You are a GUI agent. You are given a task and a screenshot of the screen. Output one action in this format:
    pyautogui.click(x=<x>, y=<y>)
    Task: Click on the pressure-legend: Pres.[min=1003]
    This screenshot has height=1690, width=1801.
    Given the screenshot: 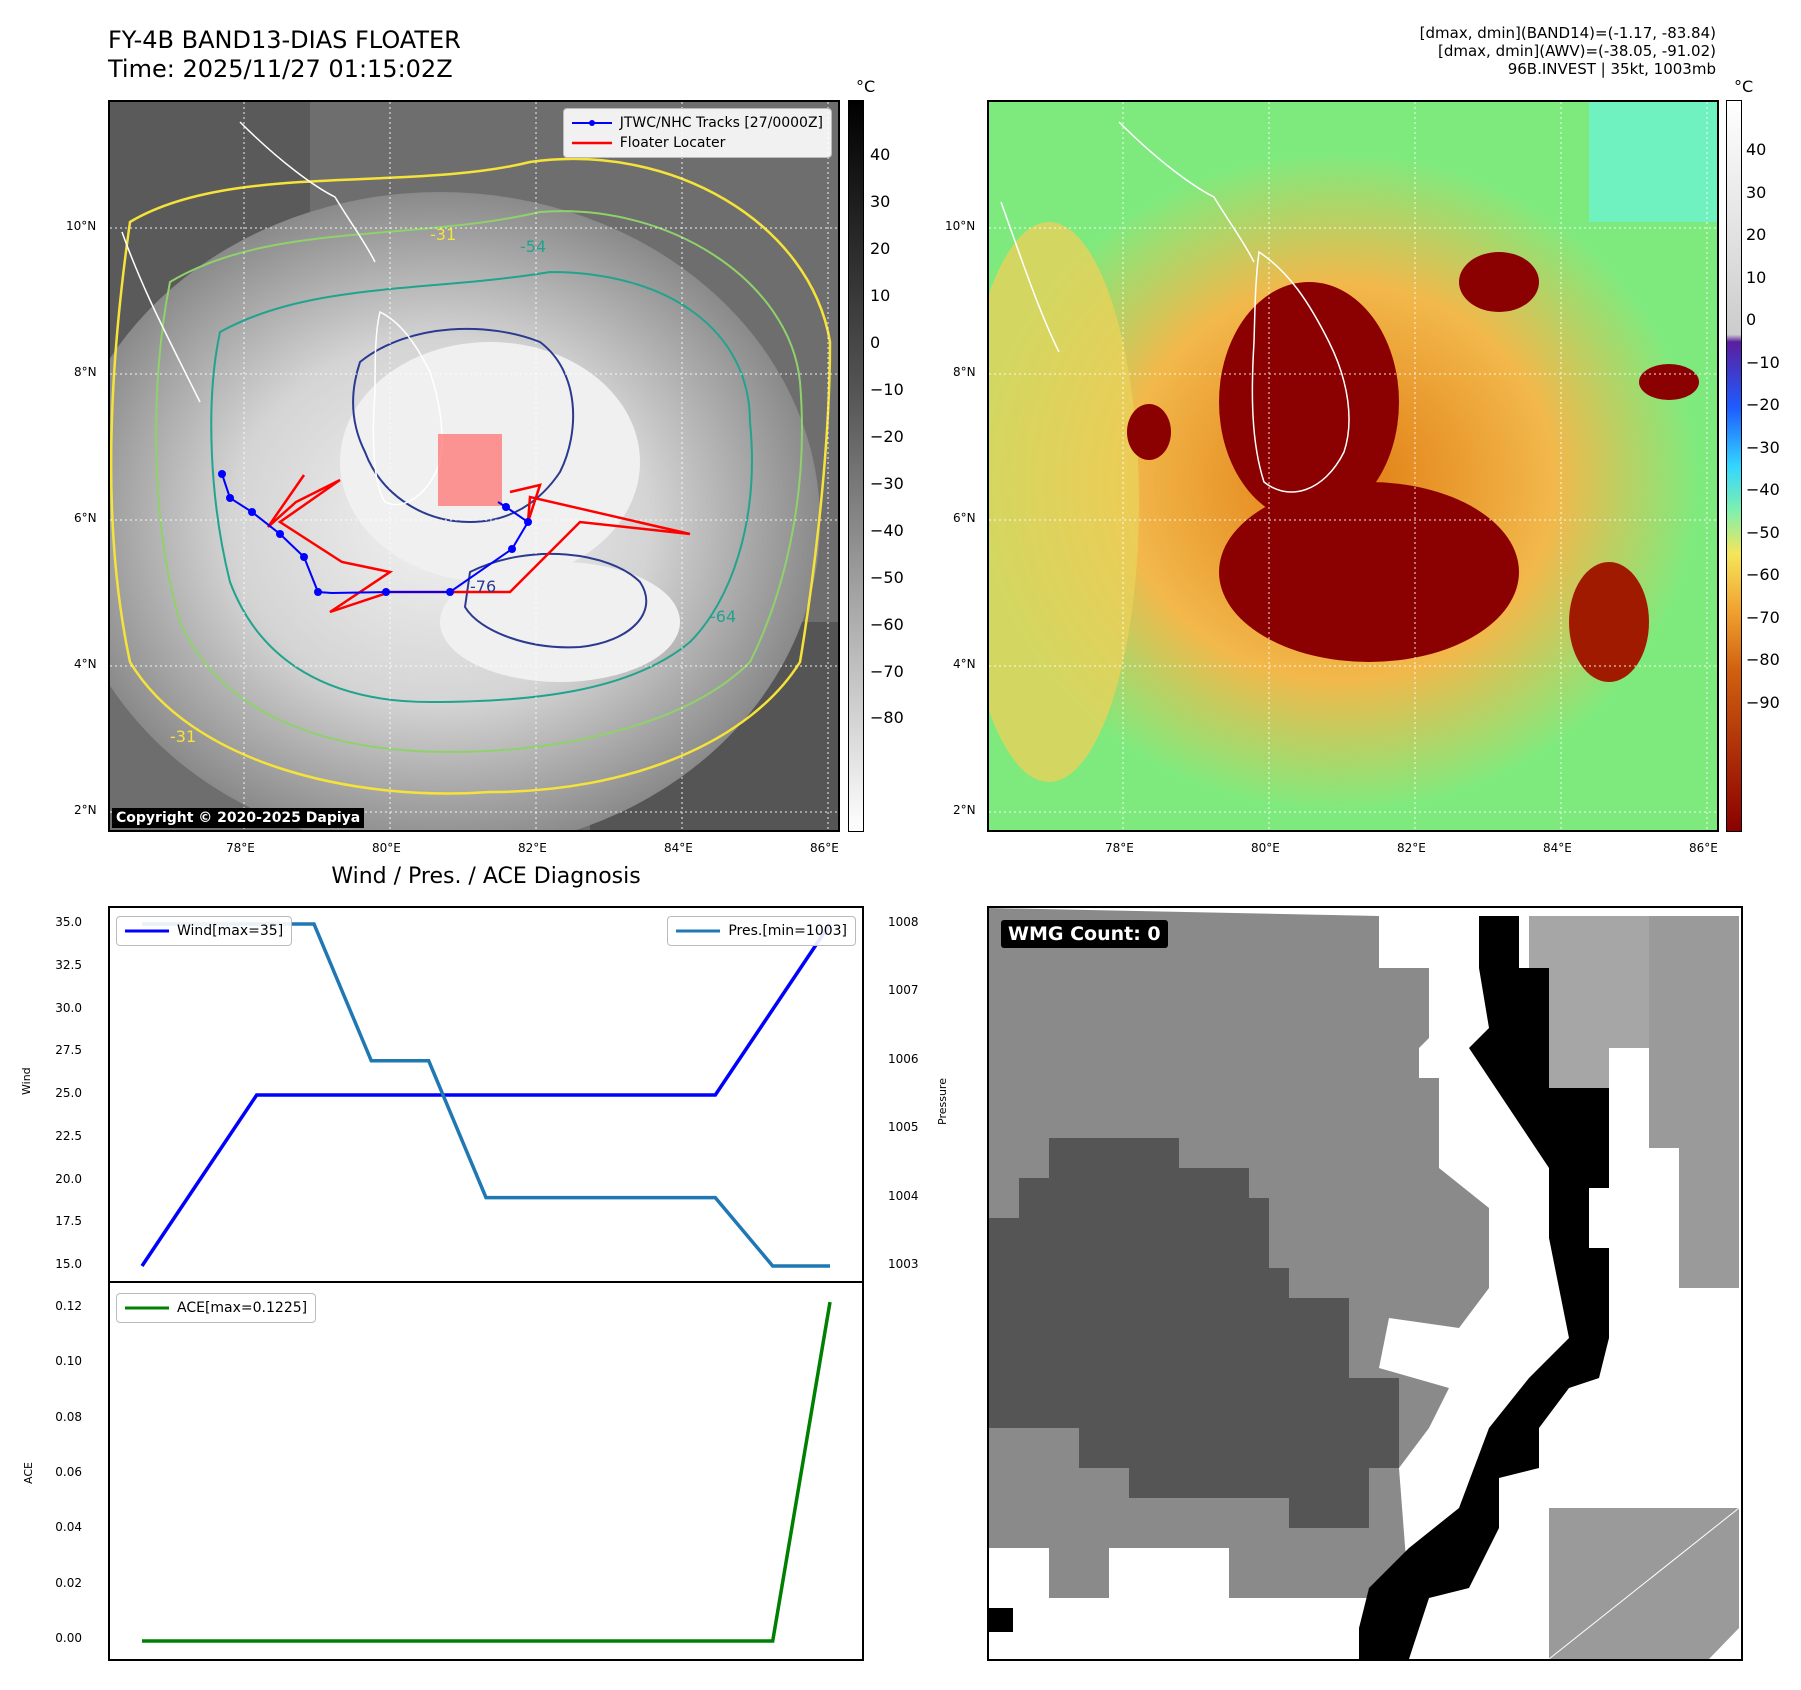 What is the action you would take?
    pyautogui.click(x=761, y=931)
    